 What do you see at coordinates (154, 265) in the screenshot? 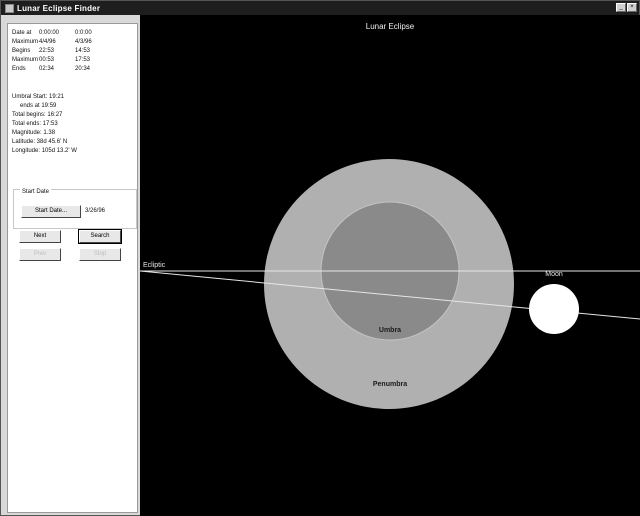
I see `ecliptic-label: Ecliptic` at bounding box center [154, 265].